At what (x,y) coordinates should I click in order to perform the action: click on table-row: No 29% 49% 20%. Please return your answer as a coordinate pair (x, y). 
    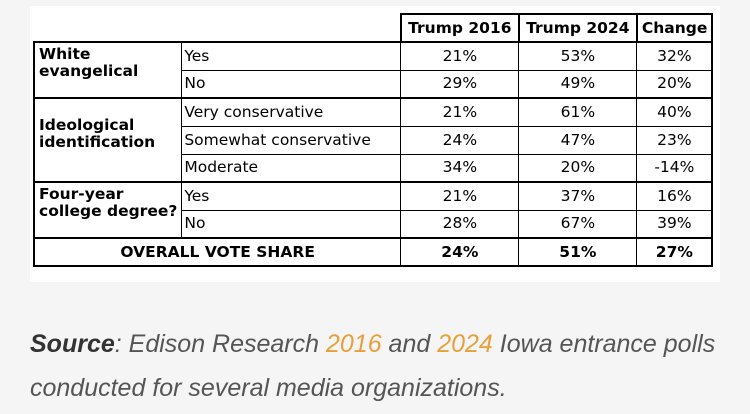
    Looking at the image, I should click on (374, 84).